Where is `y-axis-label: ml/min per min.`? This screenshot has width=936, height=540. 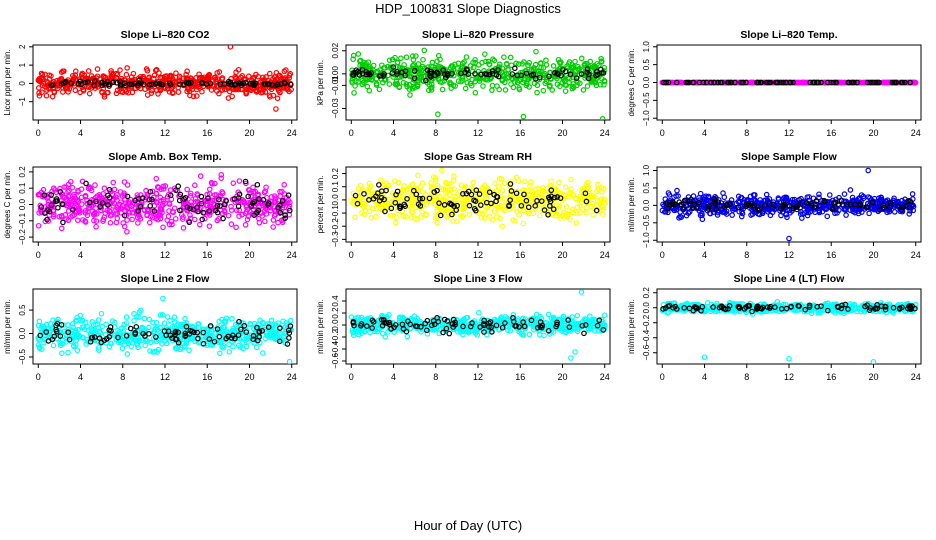 y-axis-label: ml/min per min. is located at coordinates (7, 326).